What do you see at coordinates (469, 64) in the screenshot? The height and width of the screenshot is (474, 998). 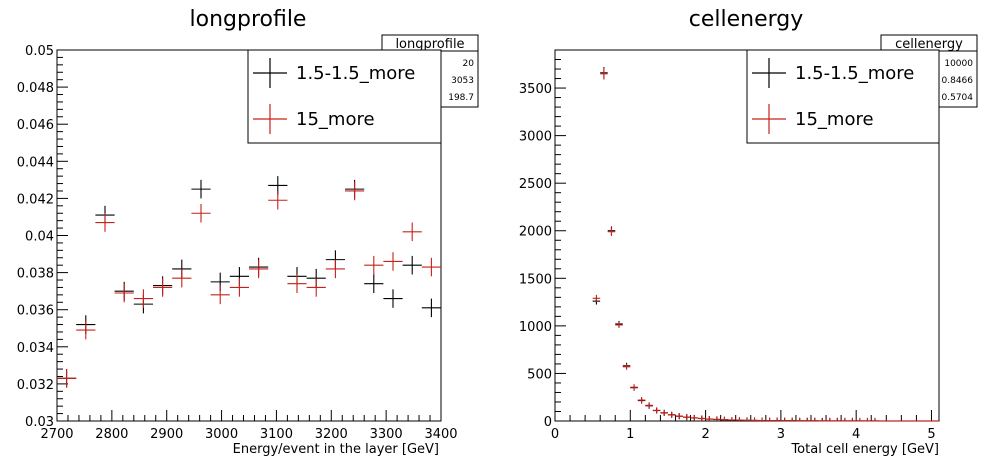 I see `stats-entries: 20` at bounding box center [469, 64].